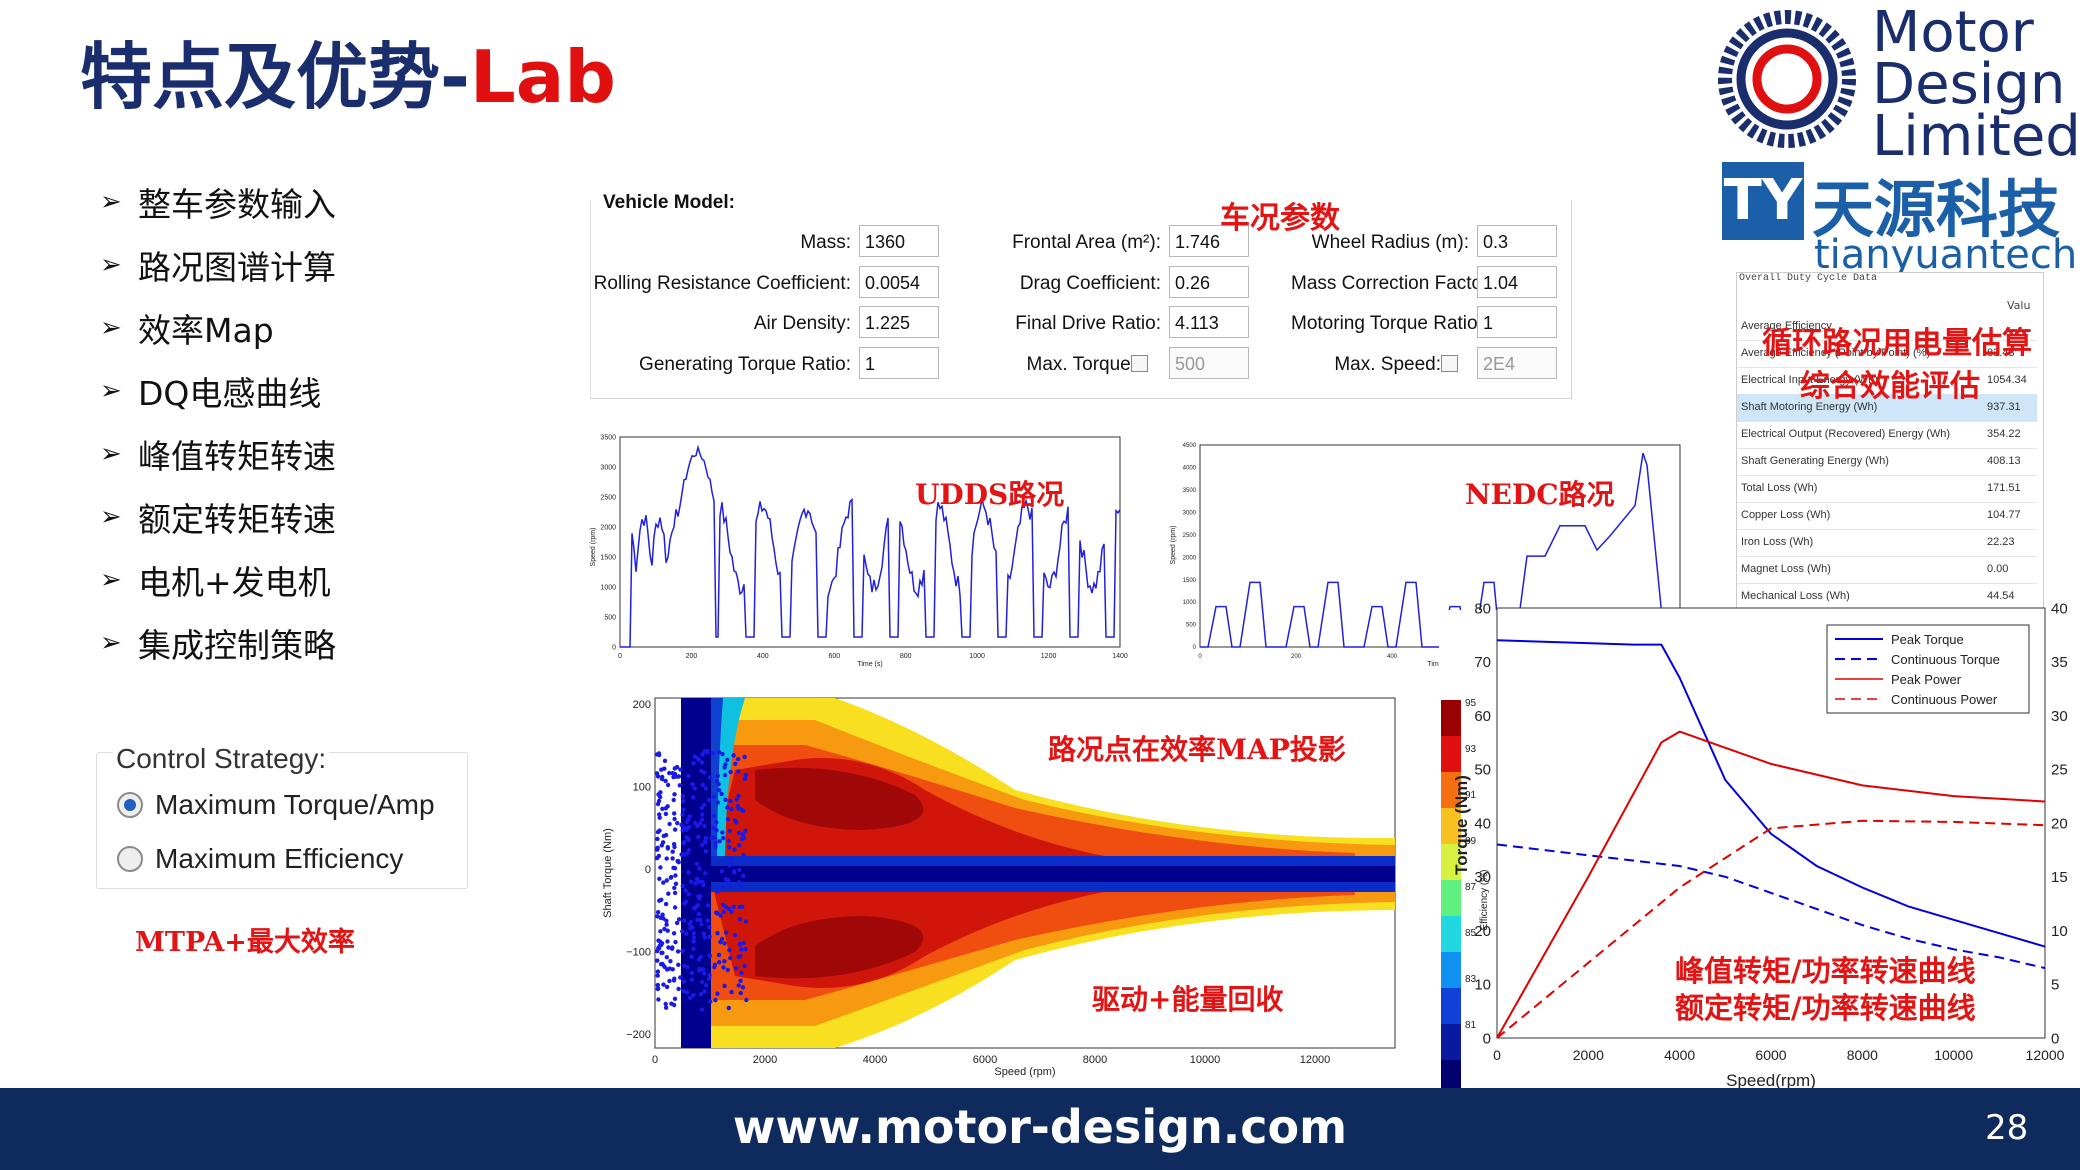  What do you see at coordinates (1205, 1060) in the screenshot?
I see `x-tick-label: 10000` at bounding box center [1205, 1060].